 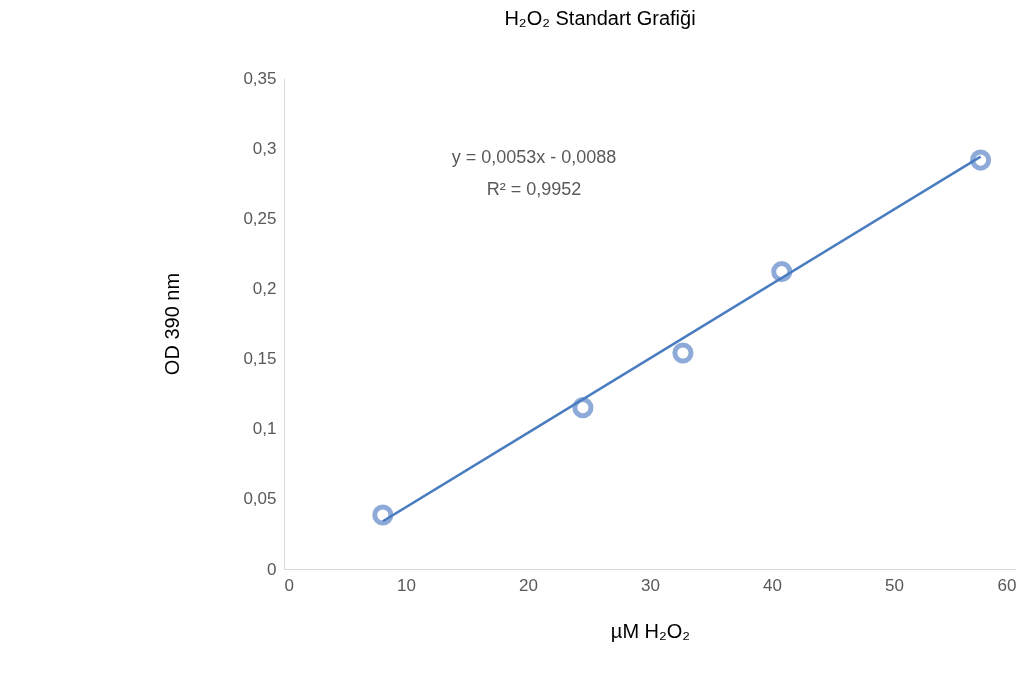 What do you see at coordinates (264, 148) in the screenshot?
I see `y-tick-label: 0,3` at bounding box center [264, 148].